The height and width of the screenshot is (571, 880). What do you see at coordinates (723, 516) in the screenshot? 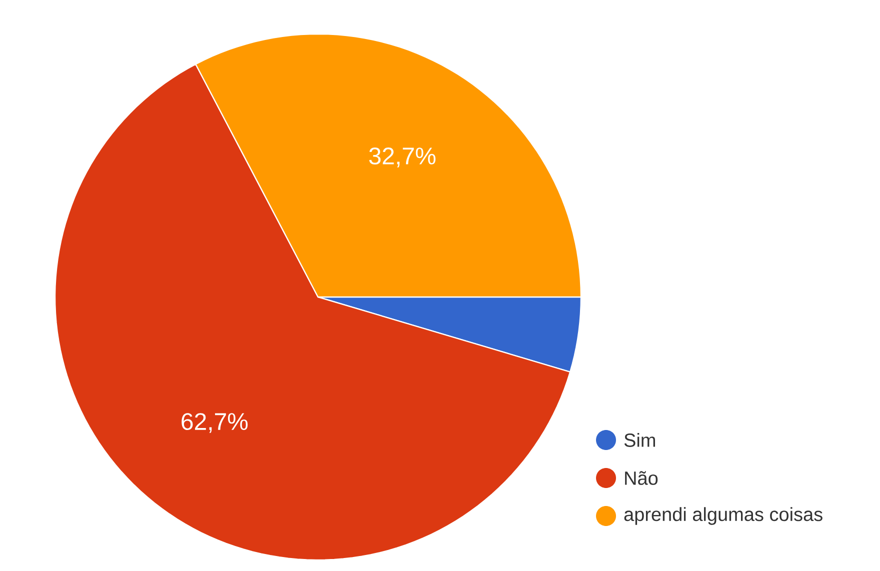
I see `legend-label: aprendi algumas coisas` at bounding box center [723, 516].